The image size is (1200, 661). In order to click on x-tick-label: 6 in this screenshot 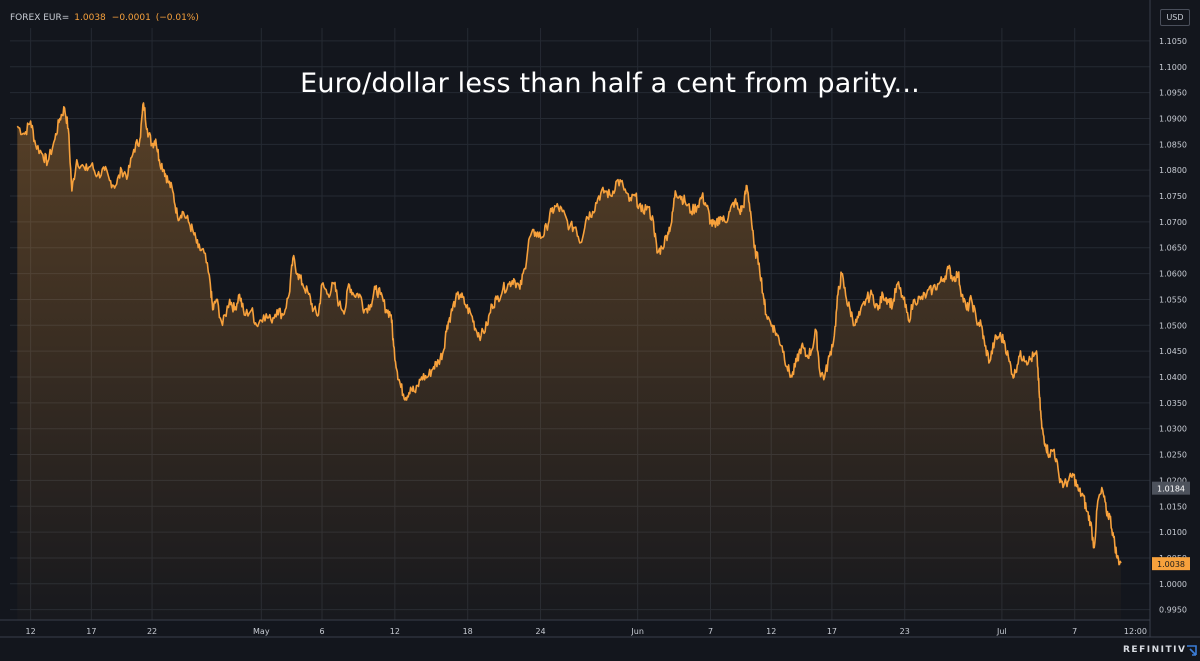, I will do `click(321, 631)`.